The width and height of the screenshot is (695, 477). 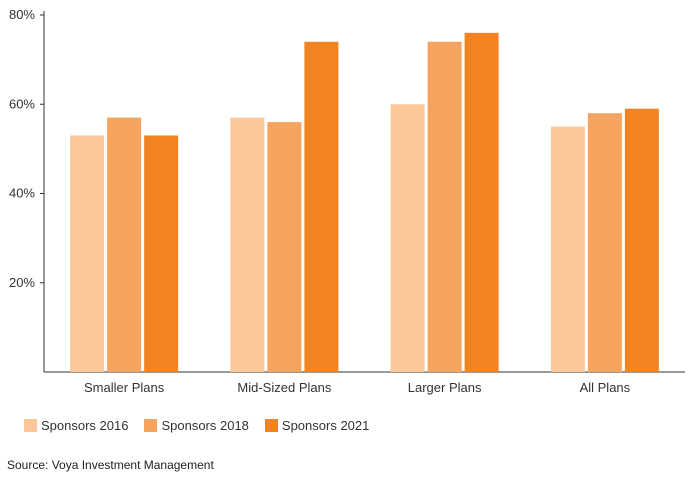 I want to click on legend-label-2016: Sponsors 2016, so click(x=85, y=425).